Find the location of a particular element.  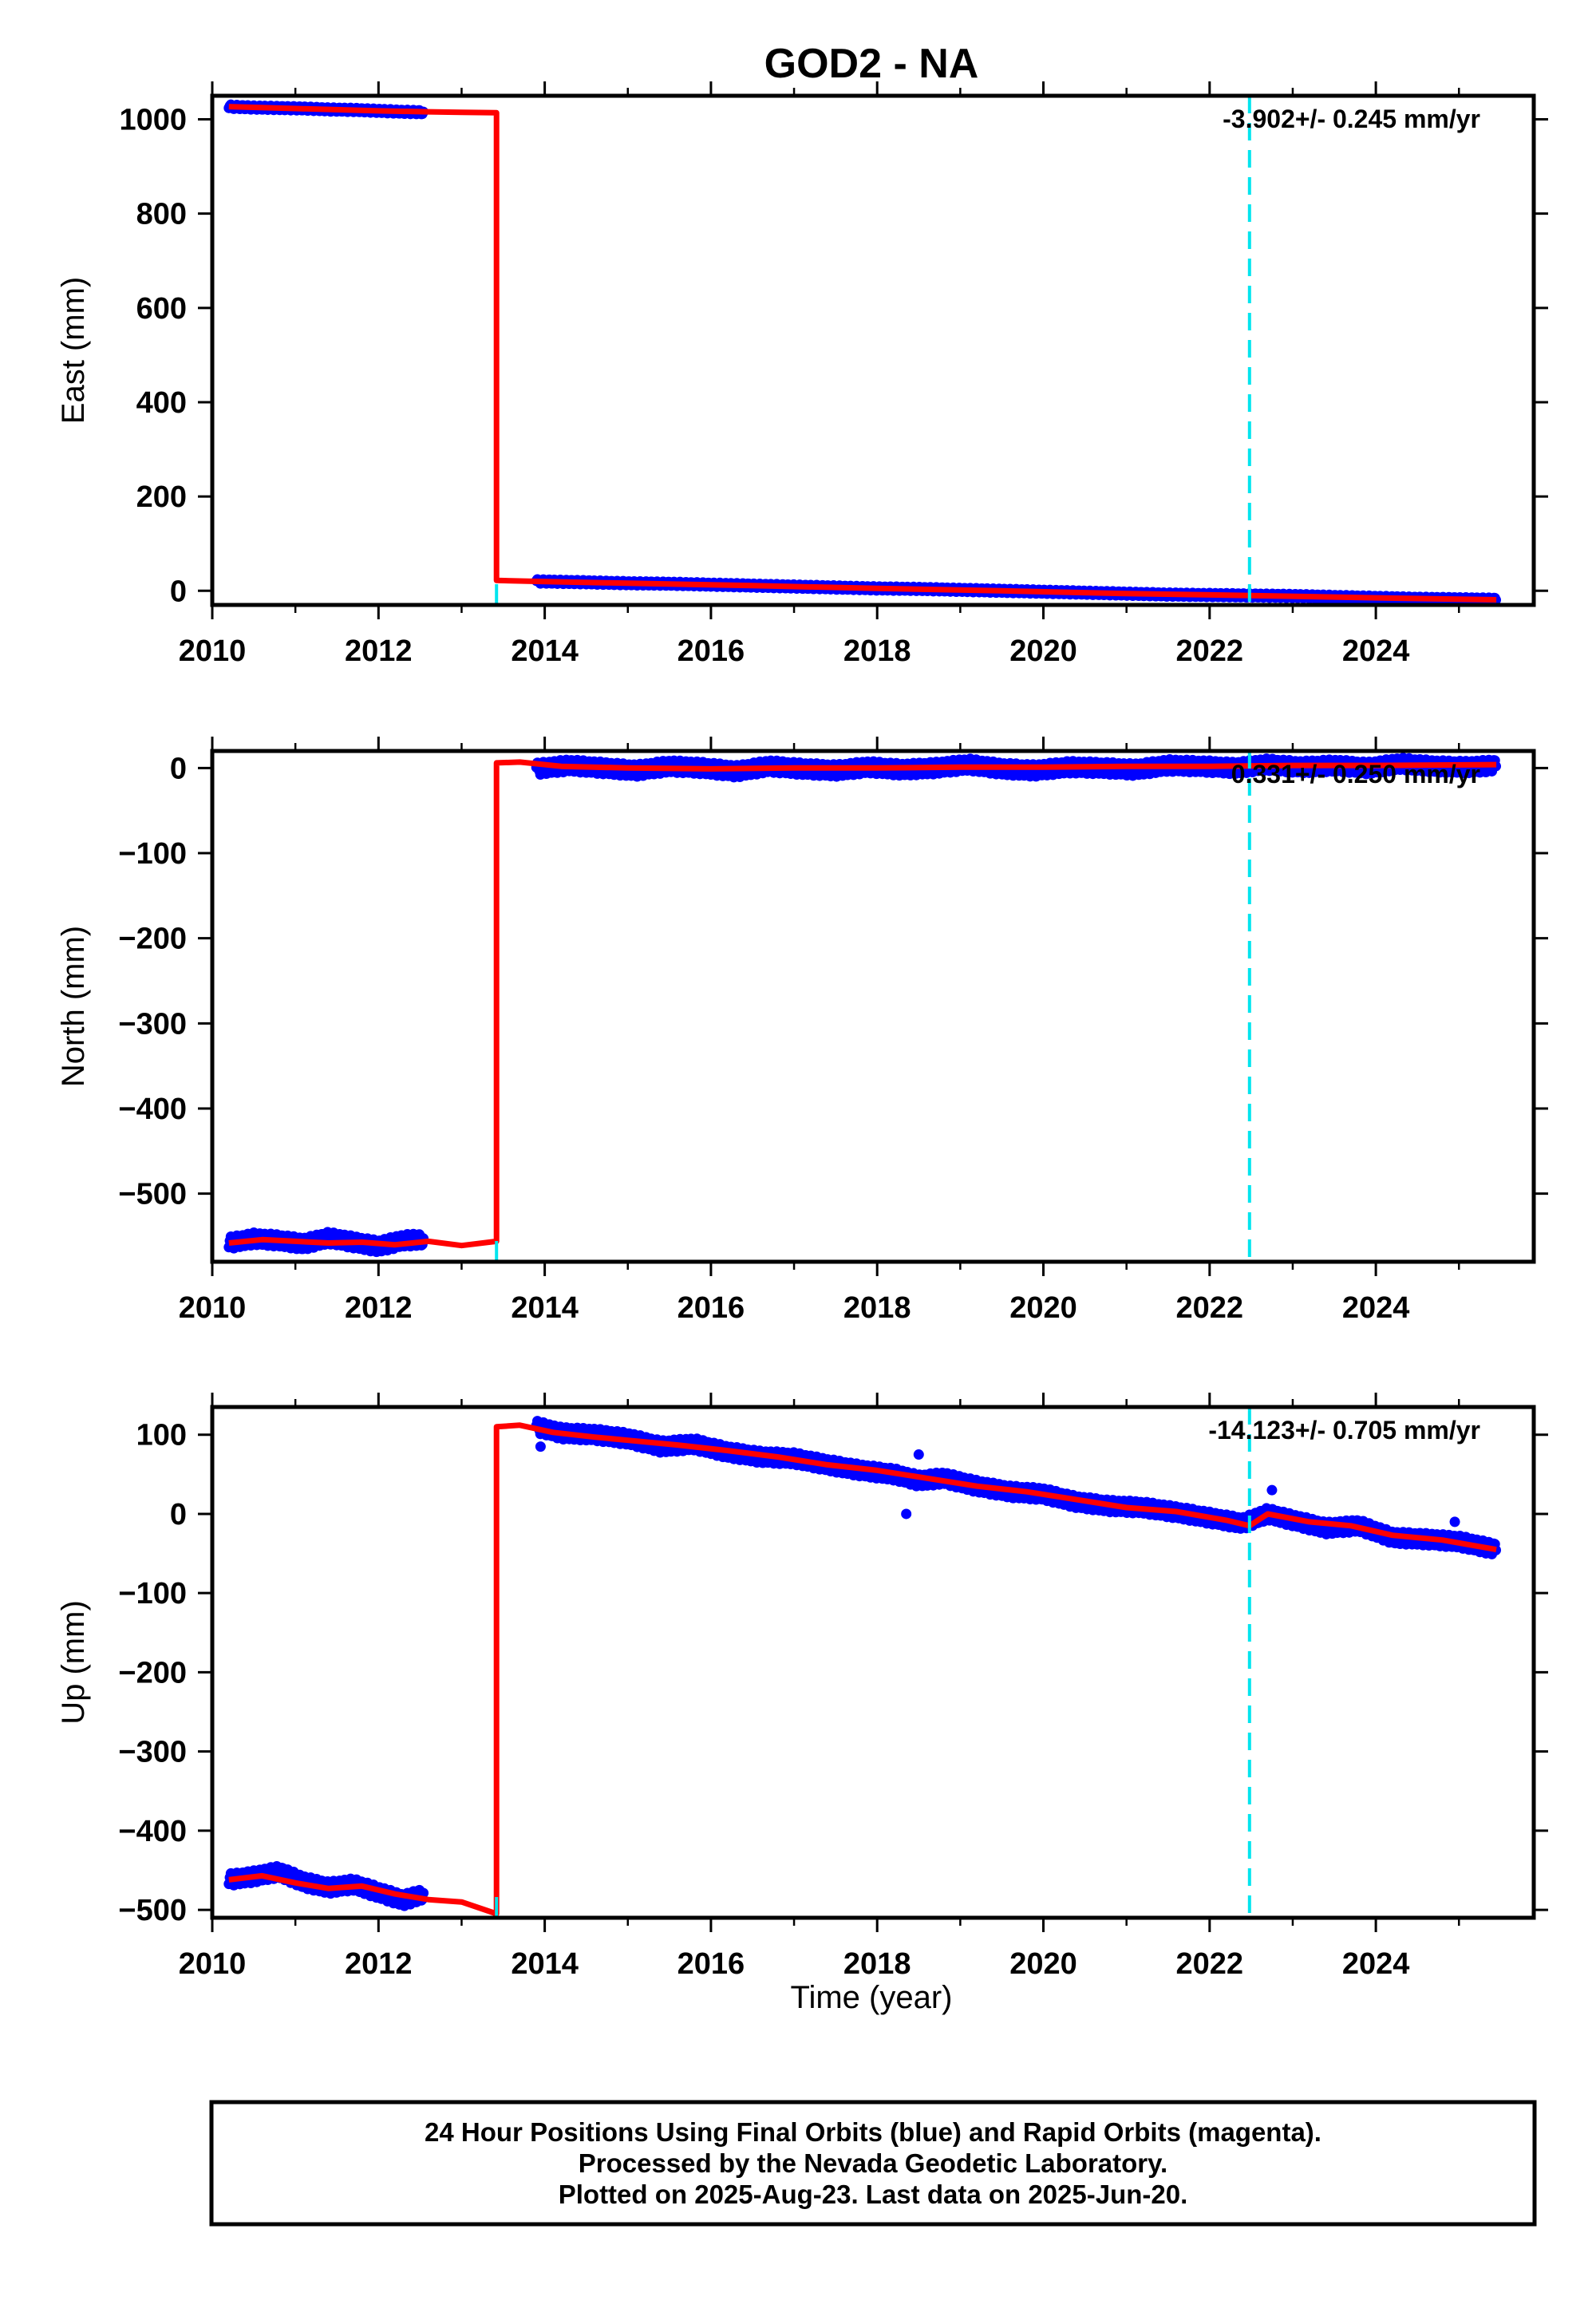

north-x-tick-label: 2010 is located at coordinates (213, 1308).